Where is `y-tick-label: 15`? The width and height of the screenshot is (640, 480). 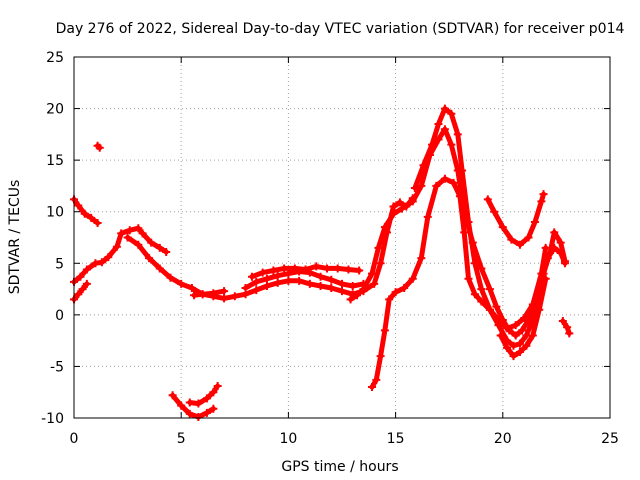
y-tick-label: 15 is located at coordinates (55, 161).